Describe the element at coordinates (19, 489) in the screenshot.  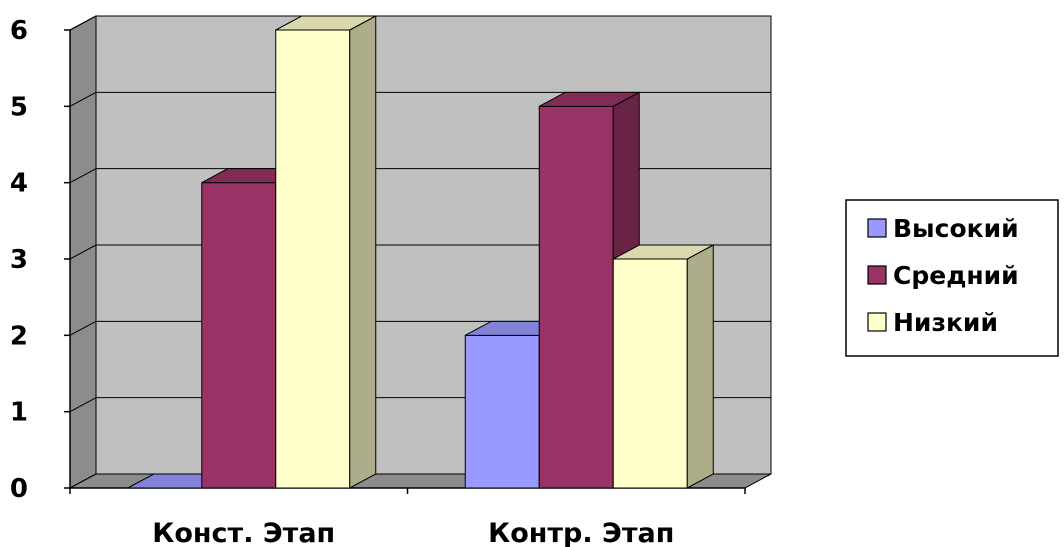
I see `y-tick-label: 0` at that location.